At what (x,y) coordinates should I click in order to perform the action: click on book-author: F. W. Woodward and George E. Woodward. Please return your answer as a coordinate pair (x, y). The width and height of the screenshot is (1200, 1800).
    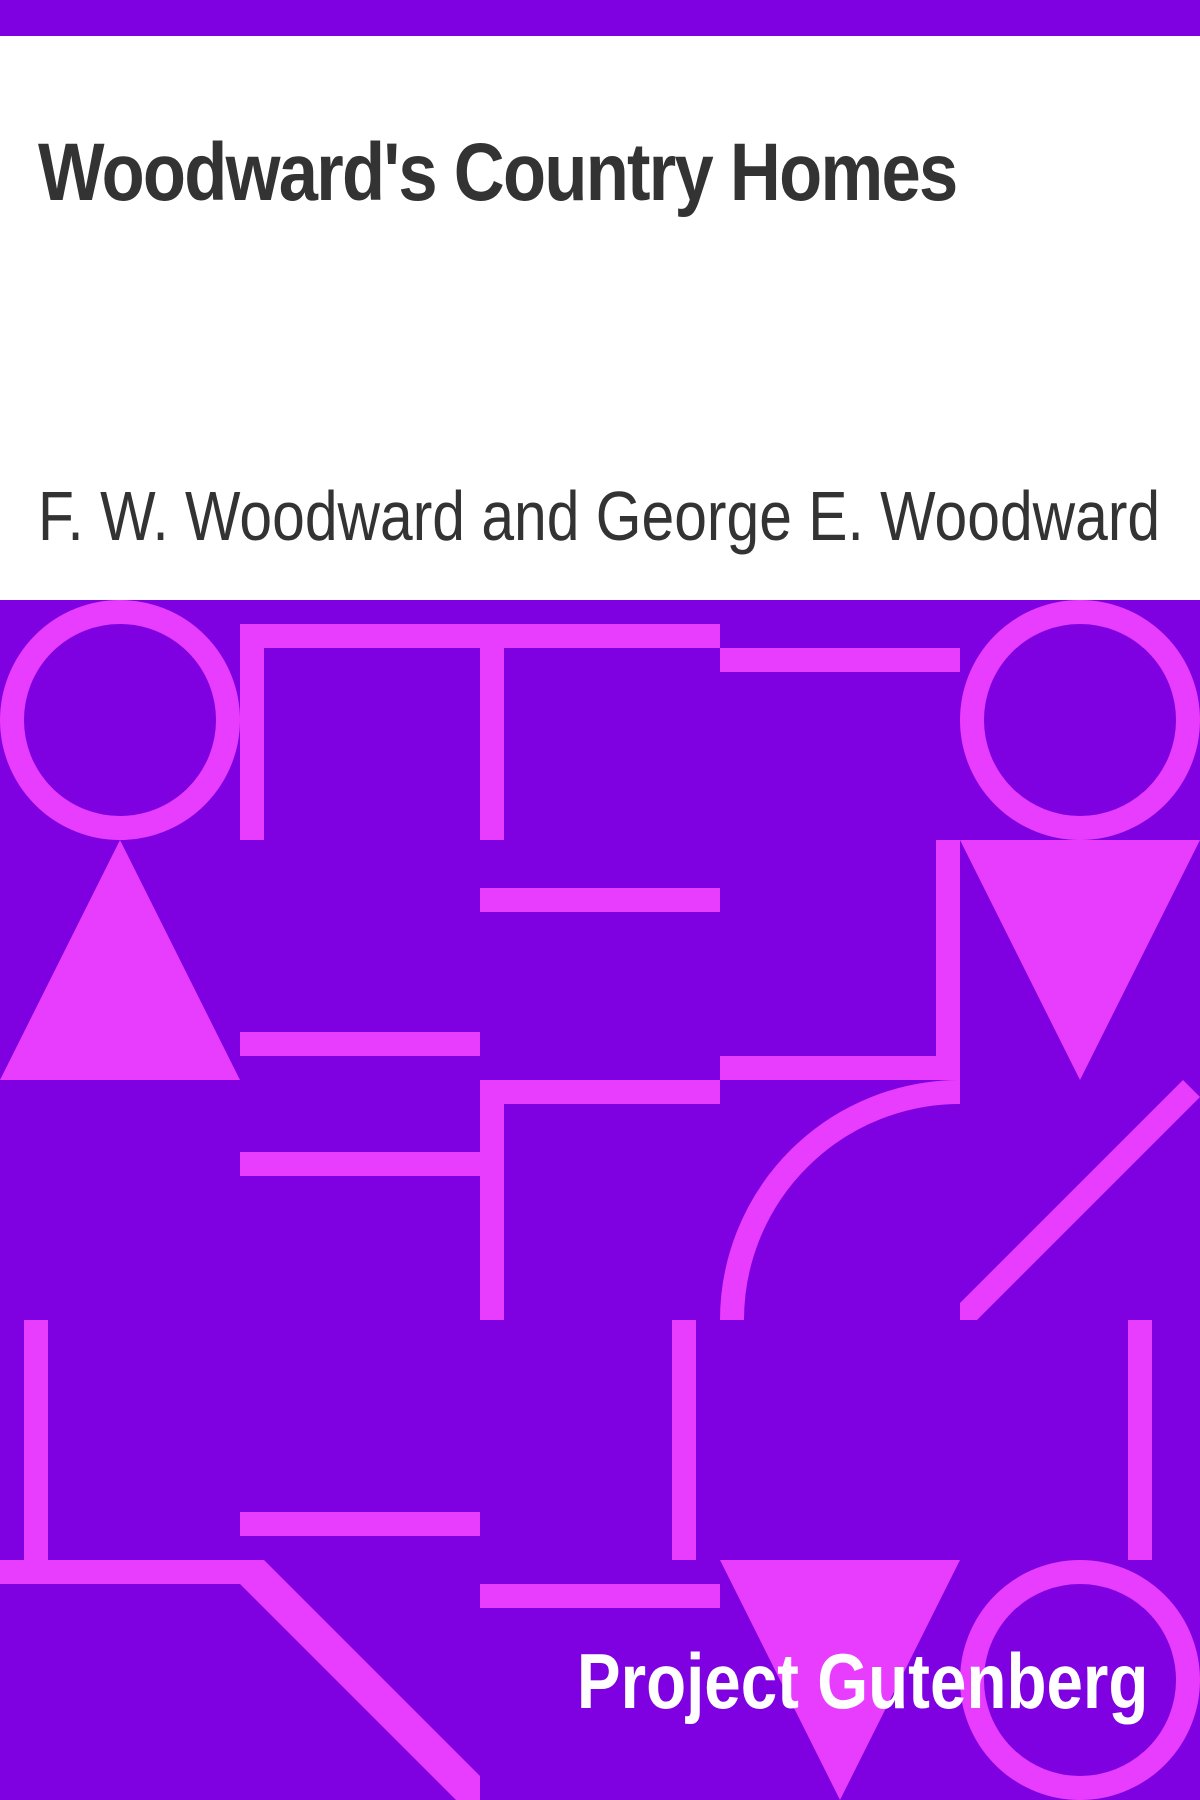
    Looking at the image, I should click on (599, 516).